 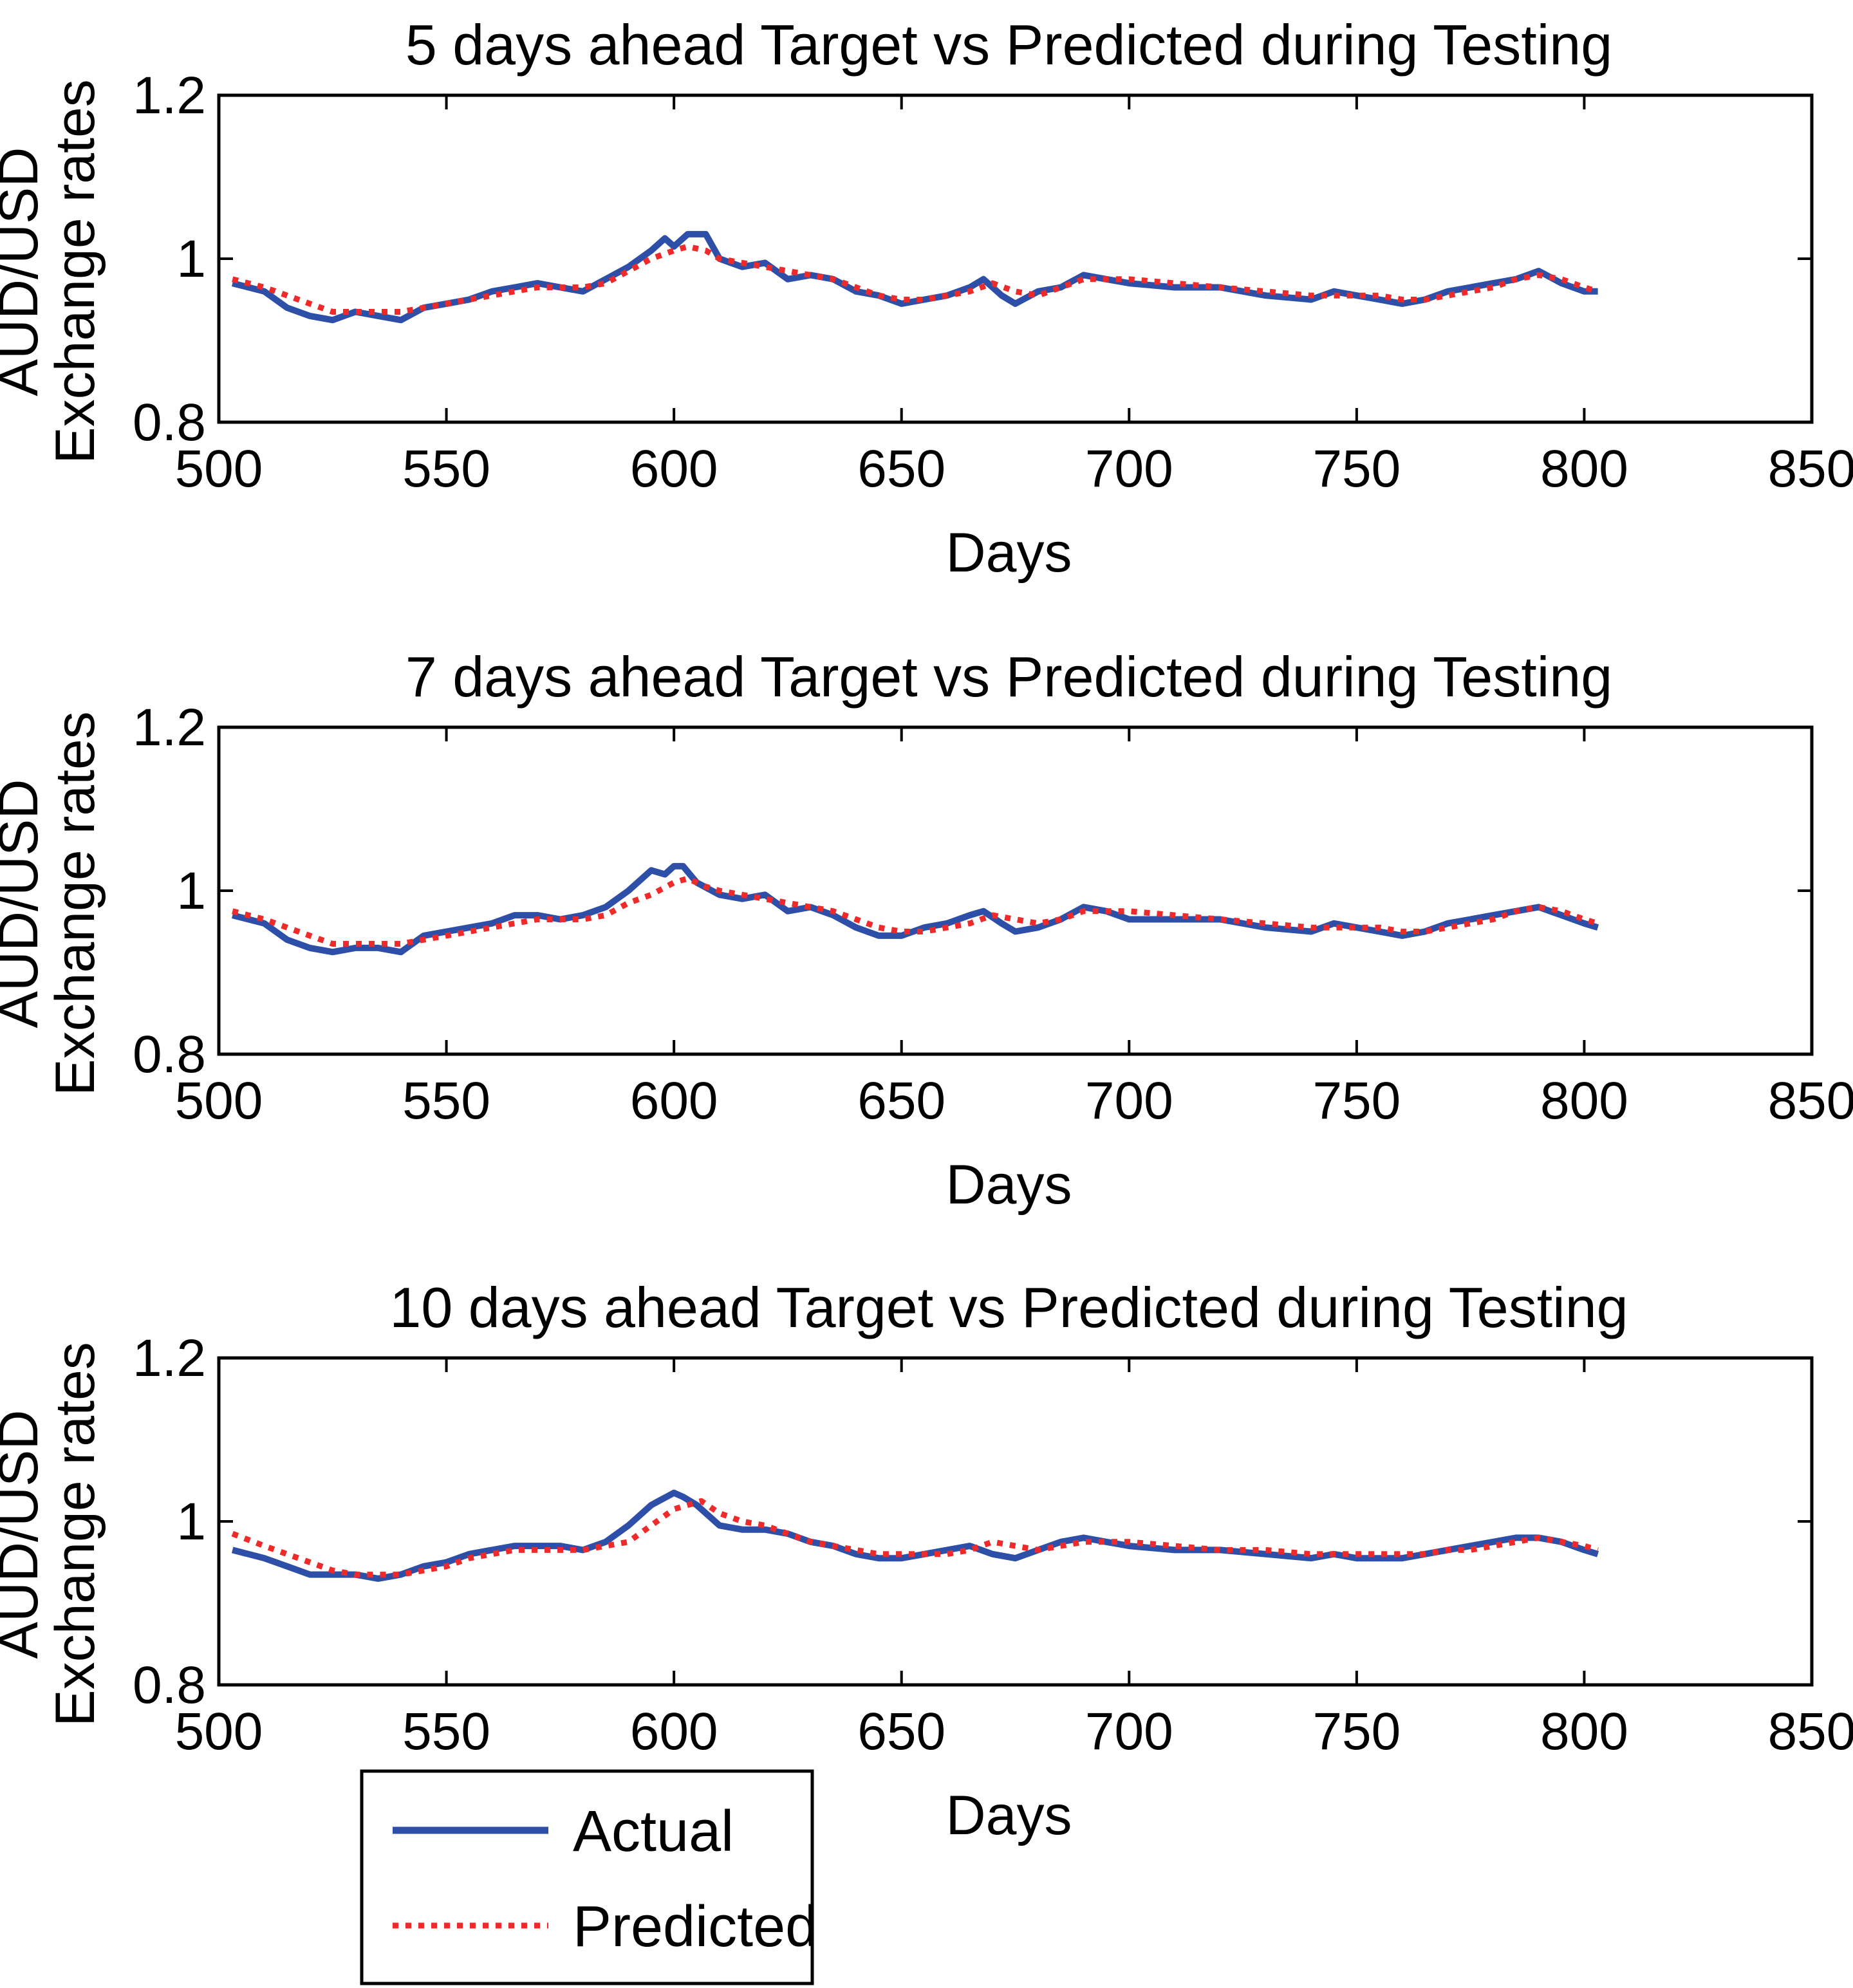 I want to click on legend-box, so click(x=587, y=1877).